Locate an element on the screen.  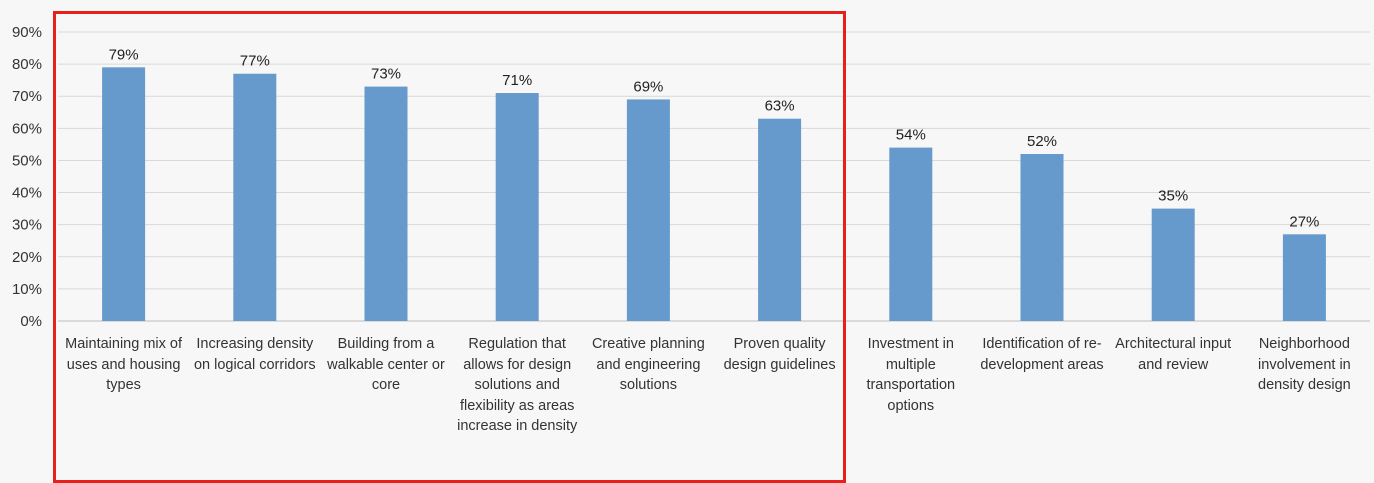
y-tick-label: 90% is located at coordinates (27, 32).